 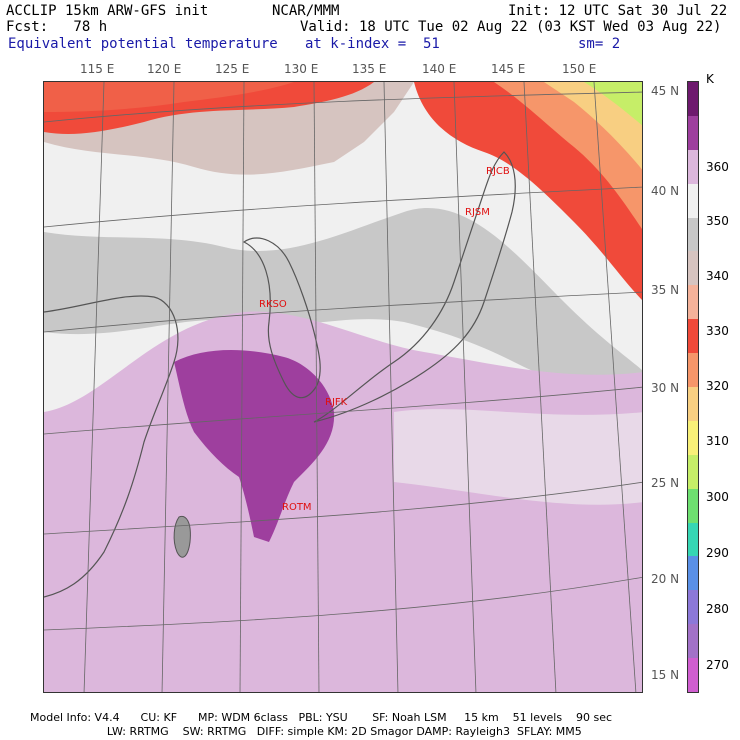 What do you see at coordinates (372, 44) in the screenshot?
I see `level-info: at k-index = 51` at bounding box center [372, 44].